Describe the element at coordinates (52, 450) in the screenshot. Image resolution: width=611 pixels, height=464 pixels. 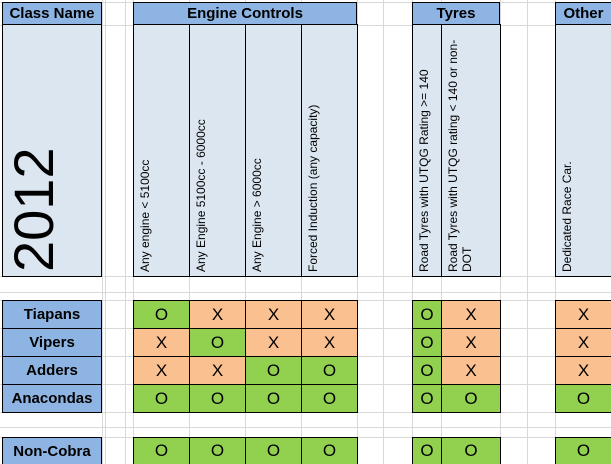
I see `class-row-label: Non-Cobra` at that location.